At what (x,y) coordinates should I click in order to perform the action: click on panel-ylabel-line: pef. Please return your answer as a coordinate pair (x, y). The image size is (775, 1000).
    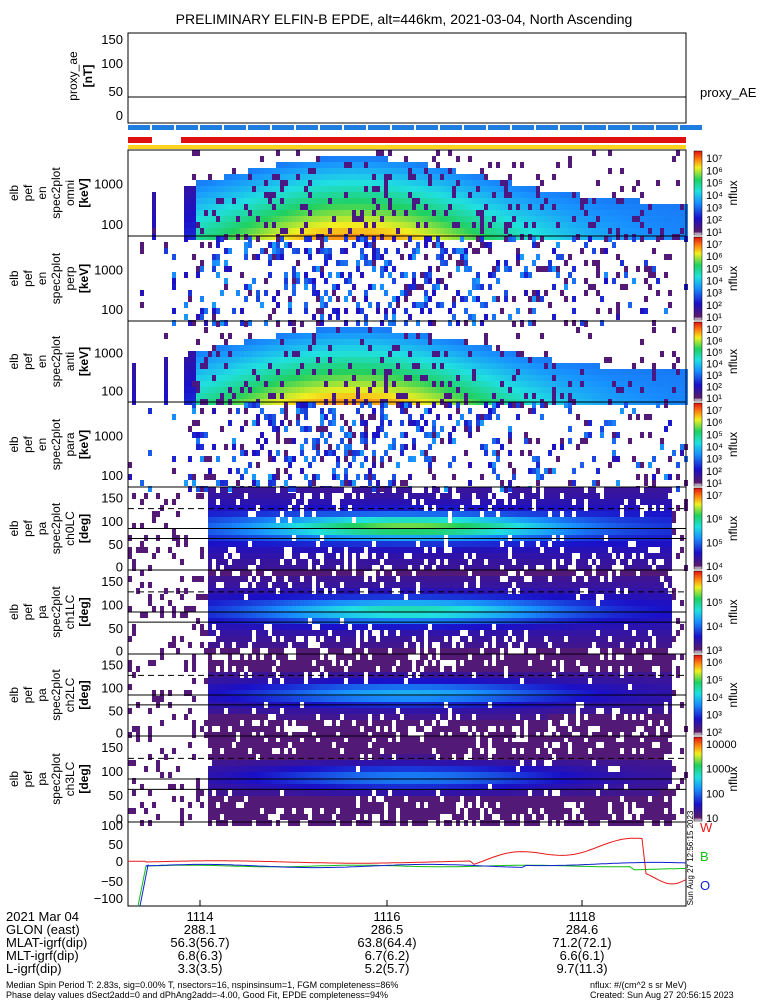
    Looking at the image, I should click on (28, 192).